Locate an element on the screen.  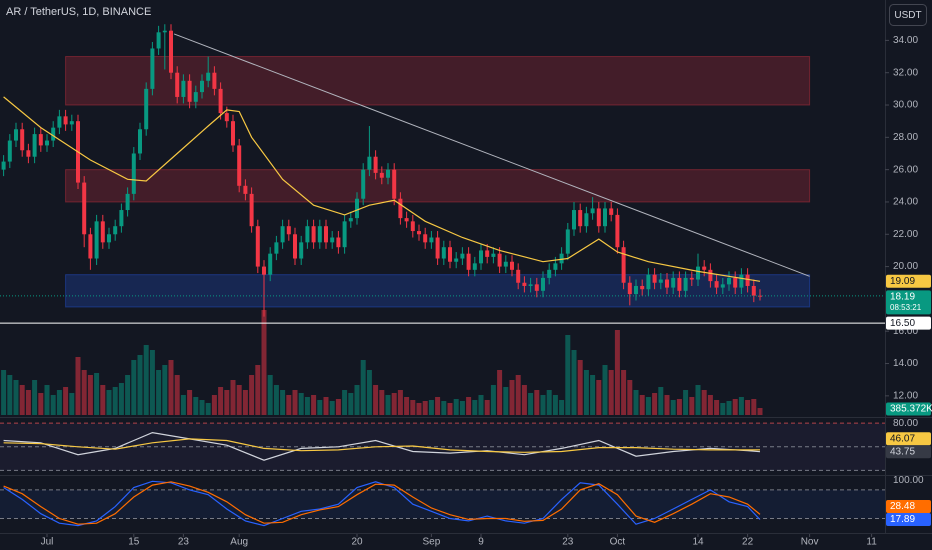
x-tick-label: 20 is located at coordinates (357, 542).